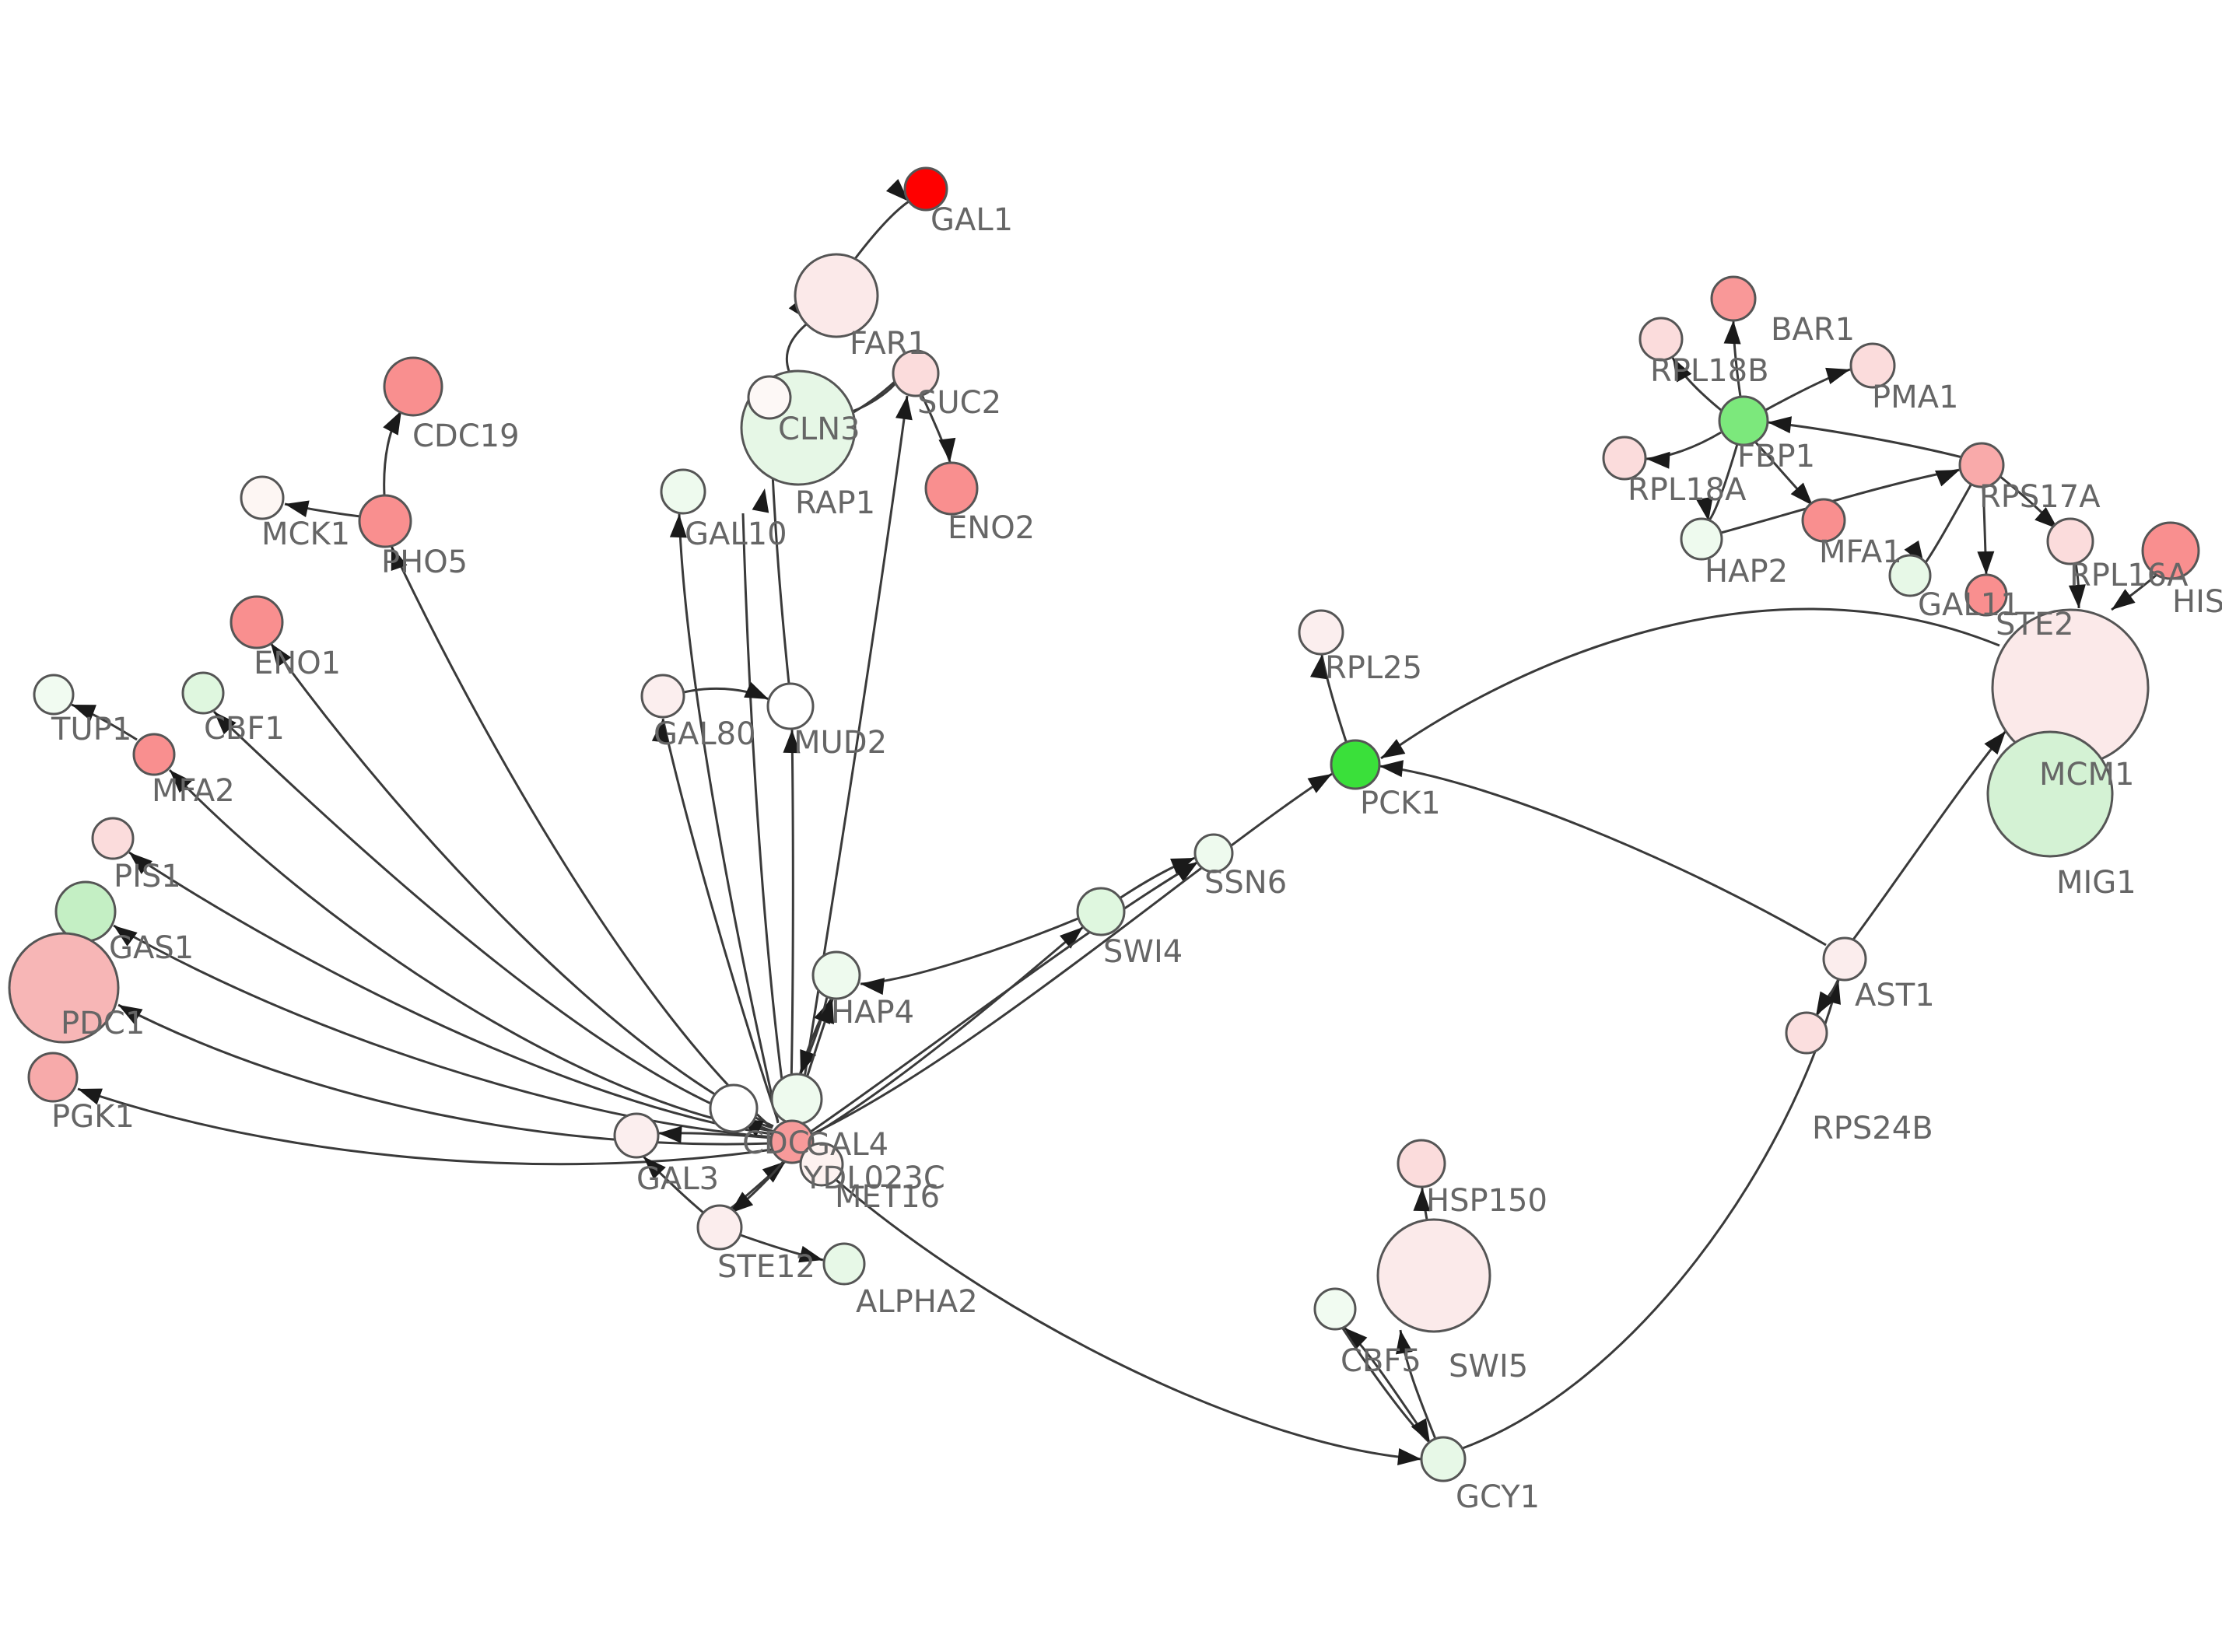 This screenshot has width=2222, height=1652. I want to click on edge-gal4-to-gal10, so click(729, 818).